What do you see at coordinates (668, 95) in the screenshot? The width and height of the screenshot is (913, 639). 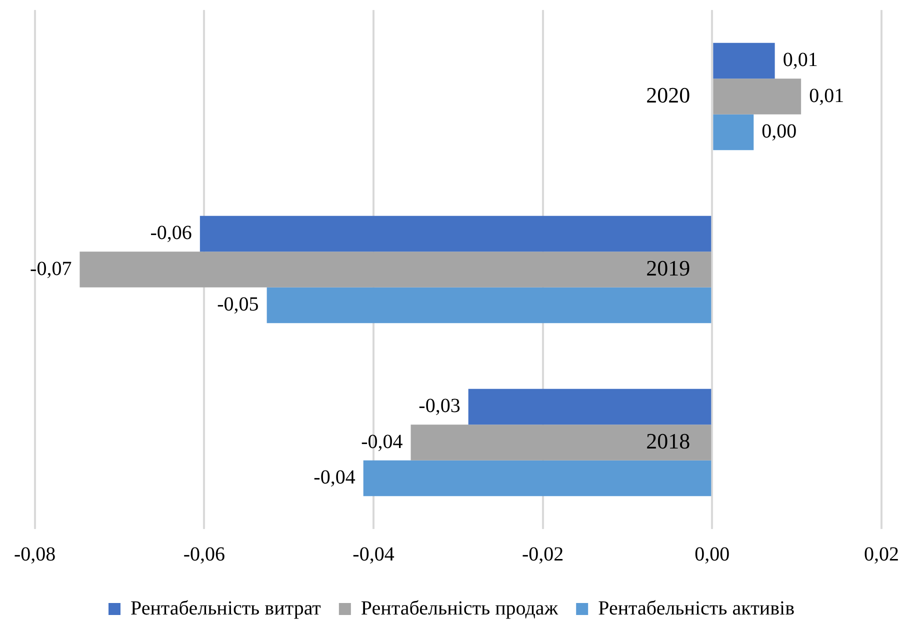 I see `y-tick-label: 2020` at bounding box center [668, 95].